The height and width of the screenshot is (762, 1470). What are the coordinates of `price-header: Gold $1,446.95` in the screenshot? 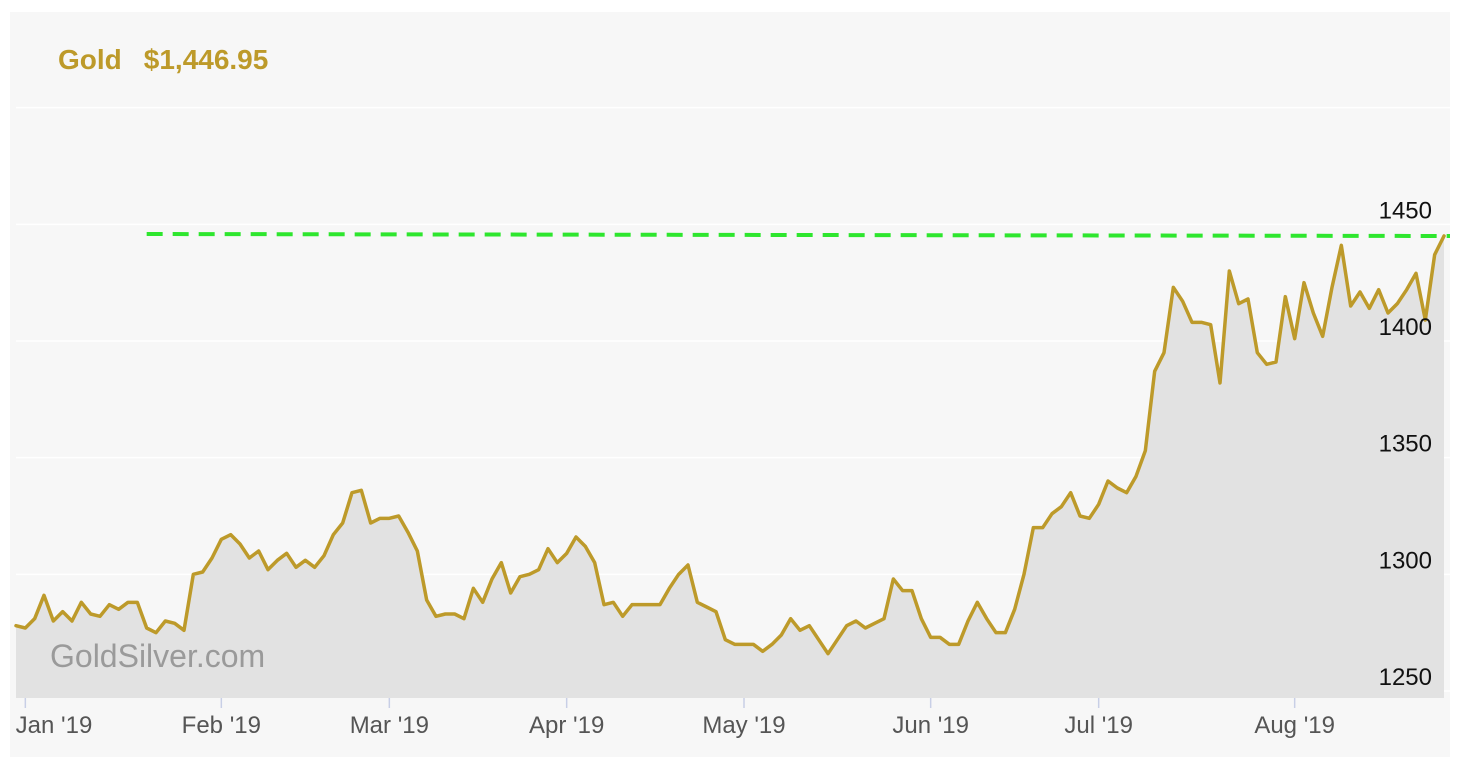 It's located at (163, 60).